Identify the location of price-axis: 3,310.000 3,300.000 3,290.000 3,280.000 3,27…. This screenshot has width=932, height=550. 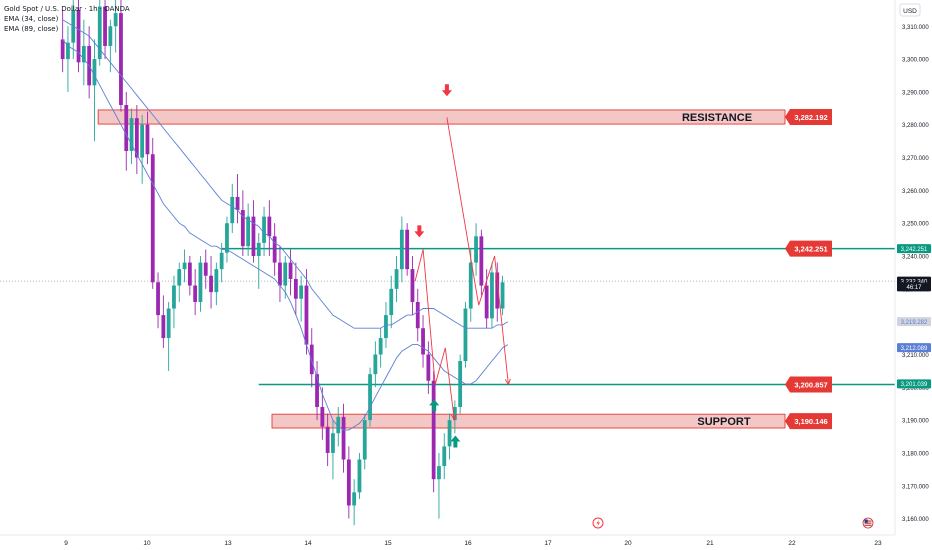
(913, 275).